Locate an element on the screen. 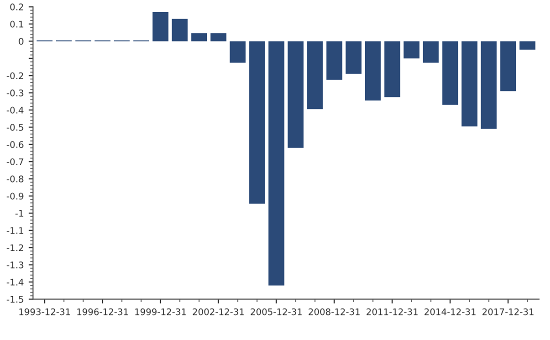 The height and width of the screenshot is (340, 550). x-tick-label: 1999-12-31 is located at coordinates (160, 312).